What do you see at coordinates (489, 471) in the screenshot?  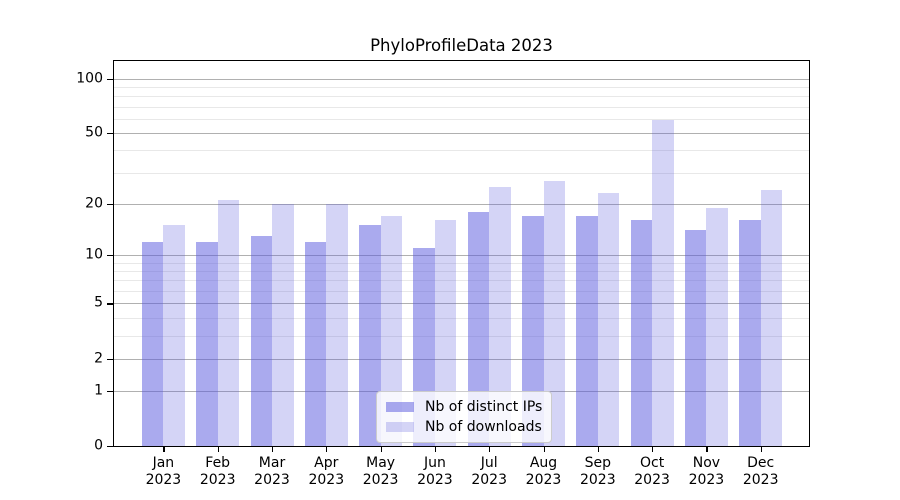 I see `x-tick-label: Jul 2023` at bounding box center [489, 471].